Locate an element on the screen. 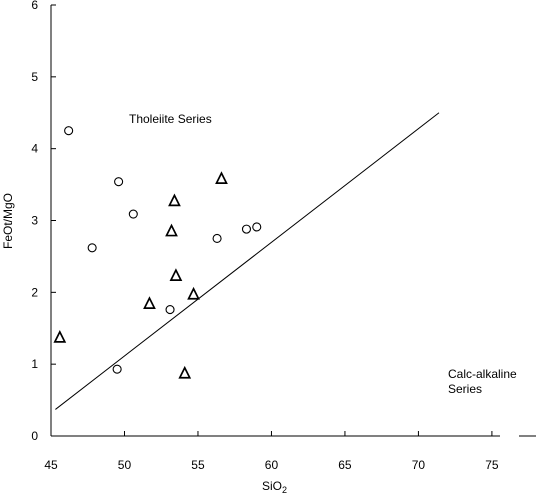 Image resolution: width=536 pixels, height=493 pixels. x-axis-title: SiO2 is located at coordinates (274, 486).